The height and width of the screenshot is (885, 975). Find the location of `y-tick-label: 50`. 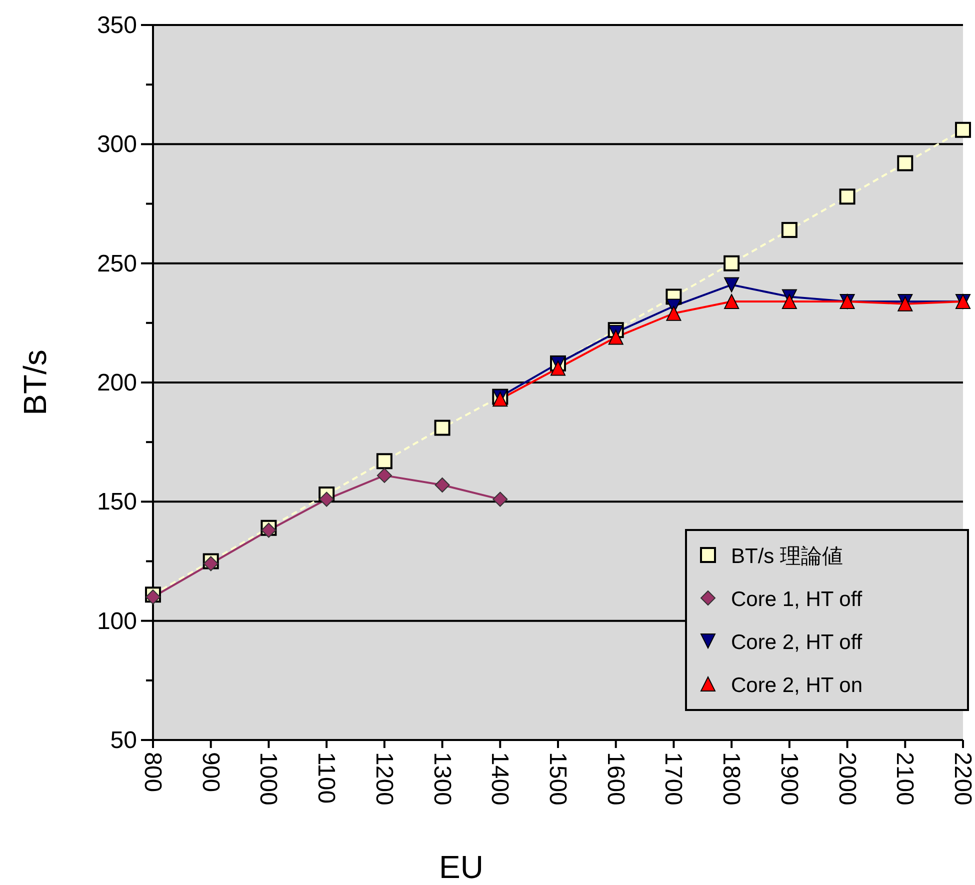

y-tick-label: 50 is located at coordinates (123, 740).